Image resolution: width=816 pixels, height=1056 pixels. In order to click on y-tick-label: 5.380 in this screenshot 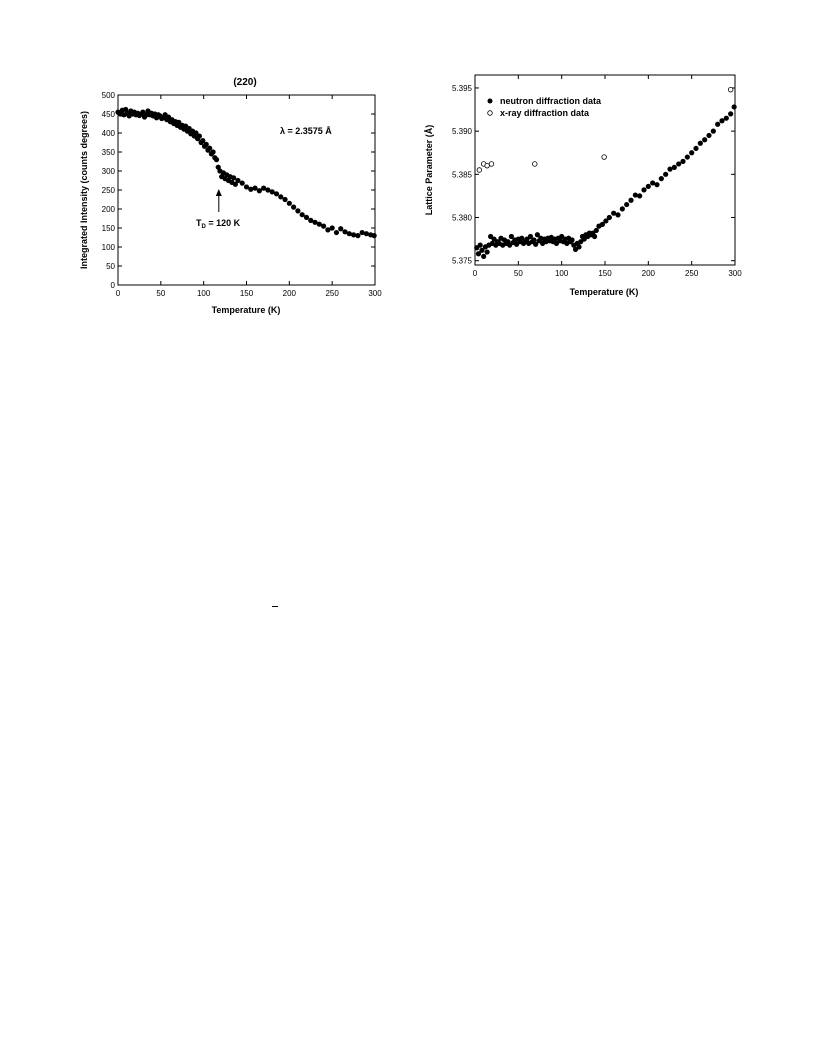, I will do `click(462, 218)`.